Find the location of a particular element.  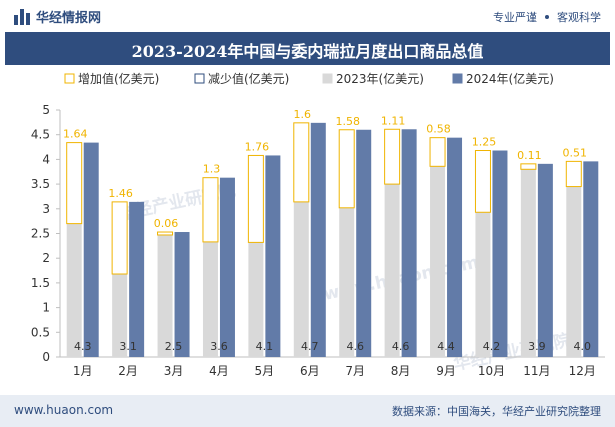

brand-logo-icon is located at coordinates (22, 16).